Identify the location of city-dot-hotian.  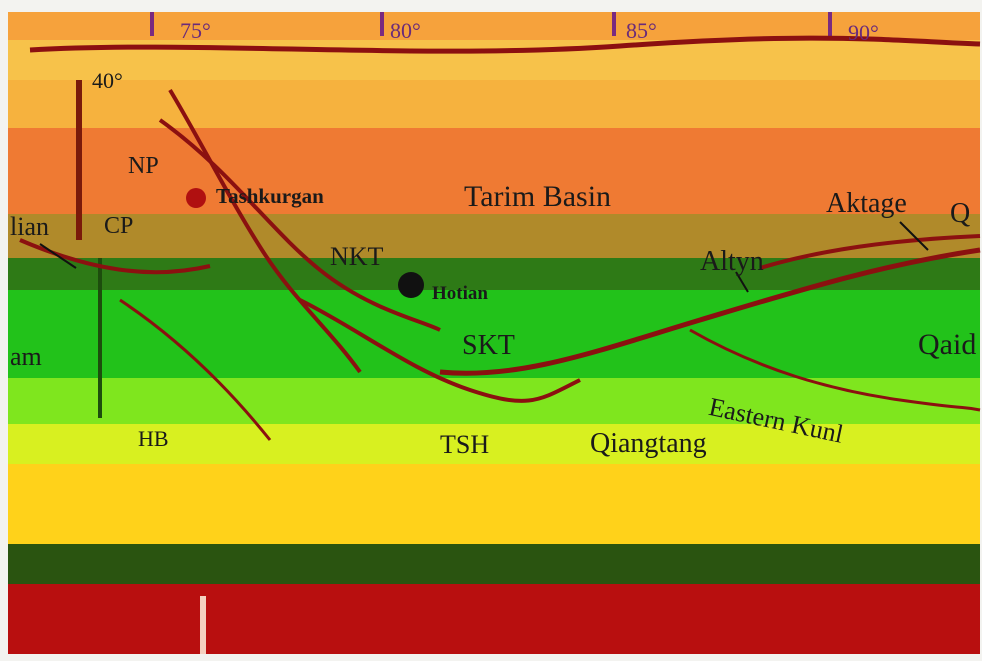
(411, 285).